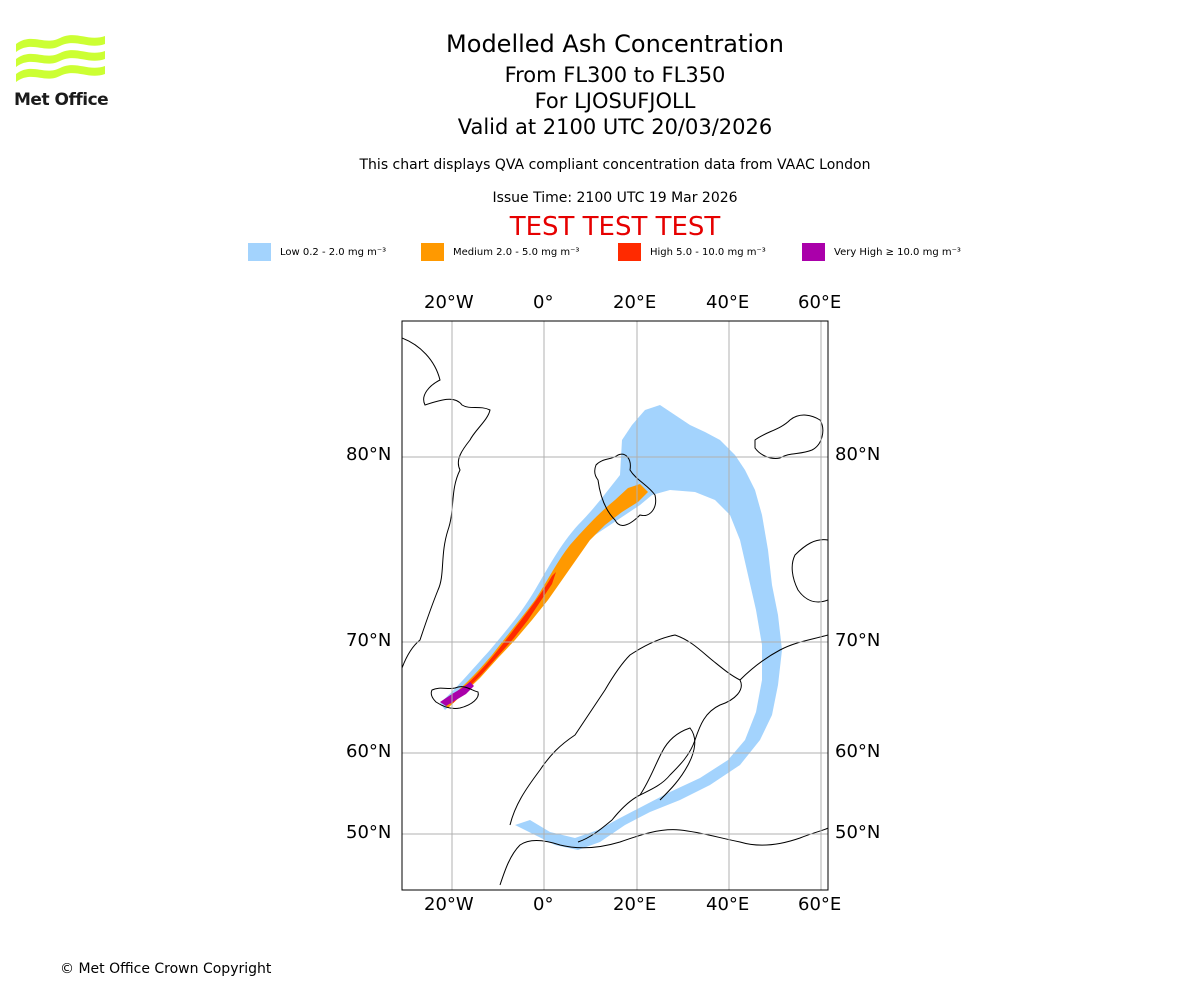  I want to click on ash-very-high-region, so click(457, 694).